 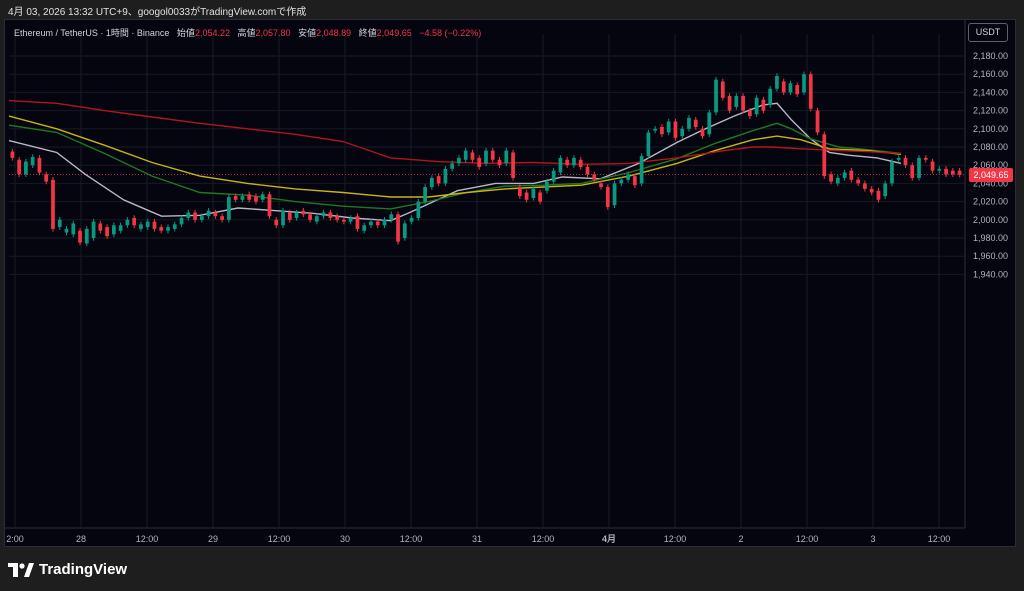 I want to click on symbol-title: Ethereum / TetherUS · 1時間 · Binance, so click(x=92, y=33).